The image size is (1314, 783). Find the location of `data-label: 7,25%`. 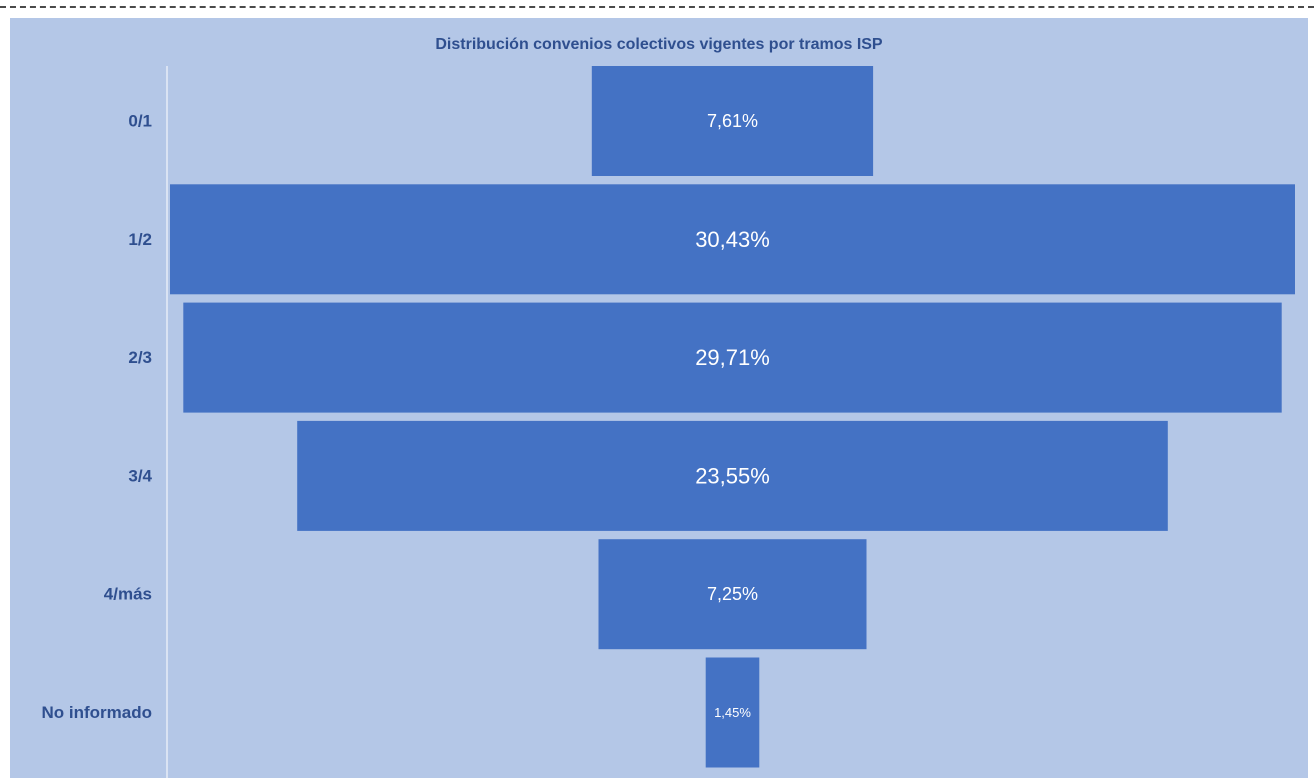

data-label: 7,25% is located at coordinates (732, 594).